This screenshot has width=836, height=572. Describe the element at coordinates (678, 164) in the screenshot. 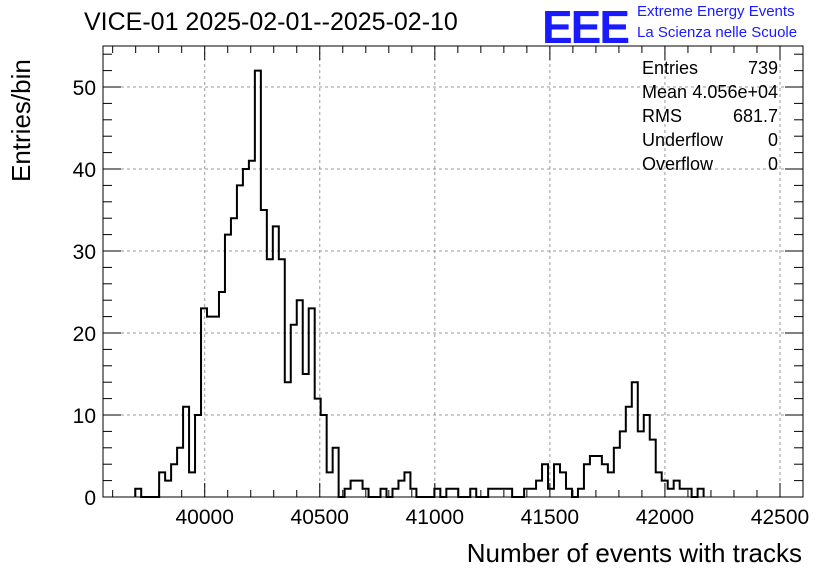

I see `stat-label: Overflow` at that location.